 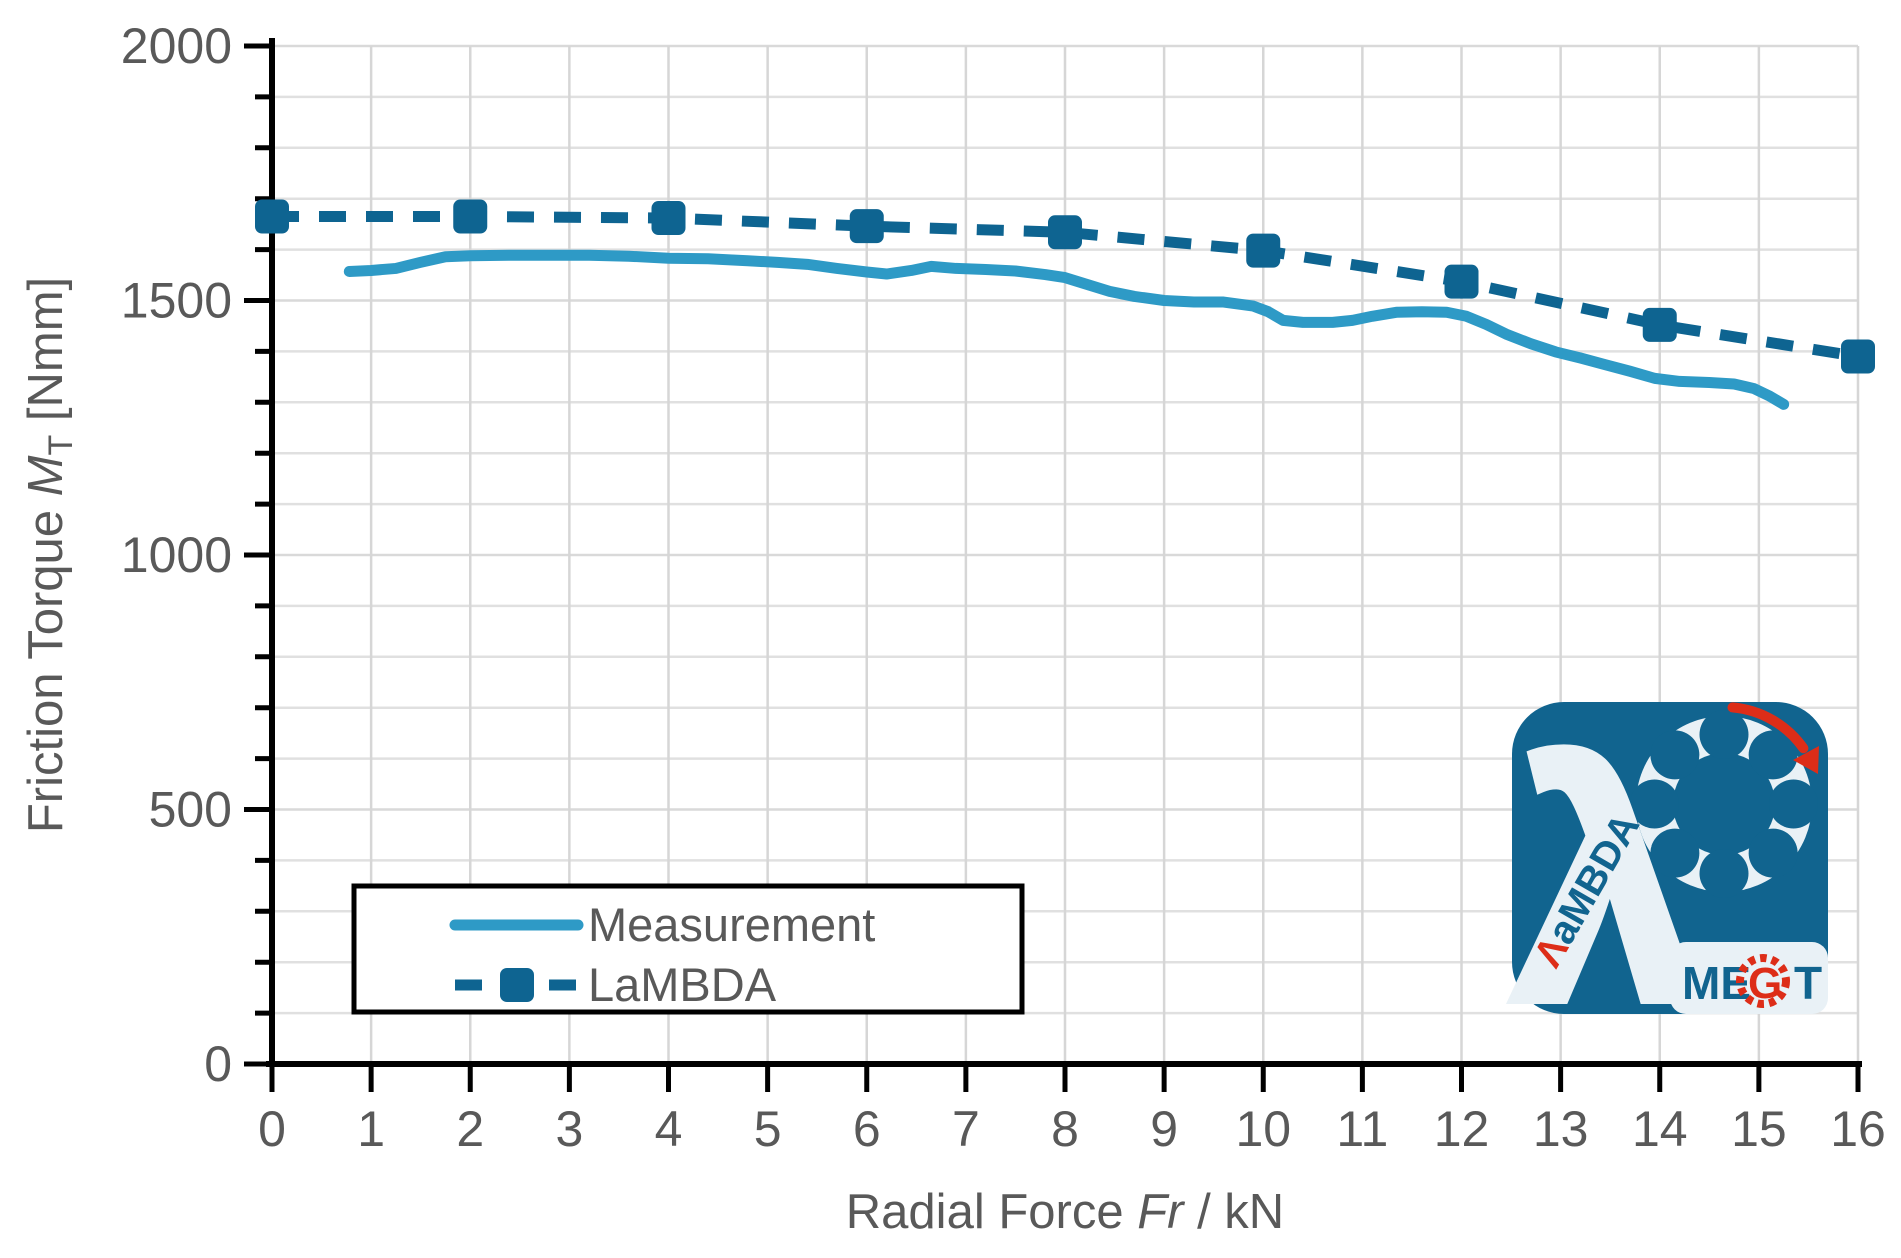 I want to click on megt-badge: ME G T, so click(x=1749, y=978).